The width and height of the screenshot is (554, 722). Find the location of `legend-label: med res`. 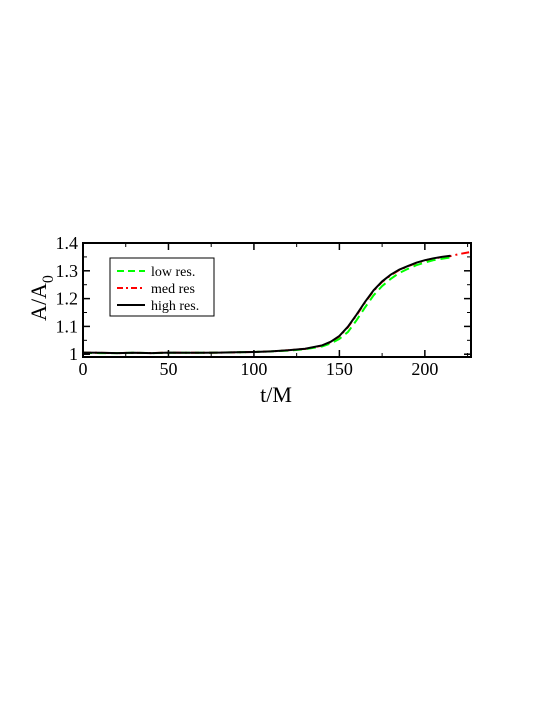

legend-label: med res is located at coordinates (173, 289).